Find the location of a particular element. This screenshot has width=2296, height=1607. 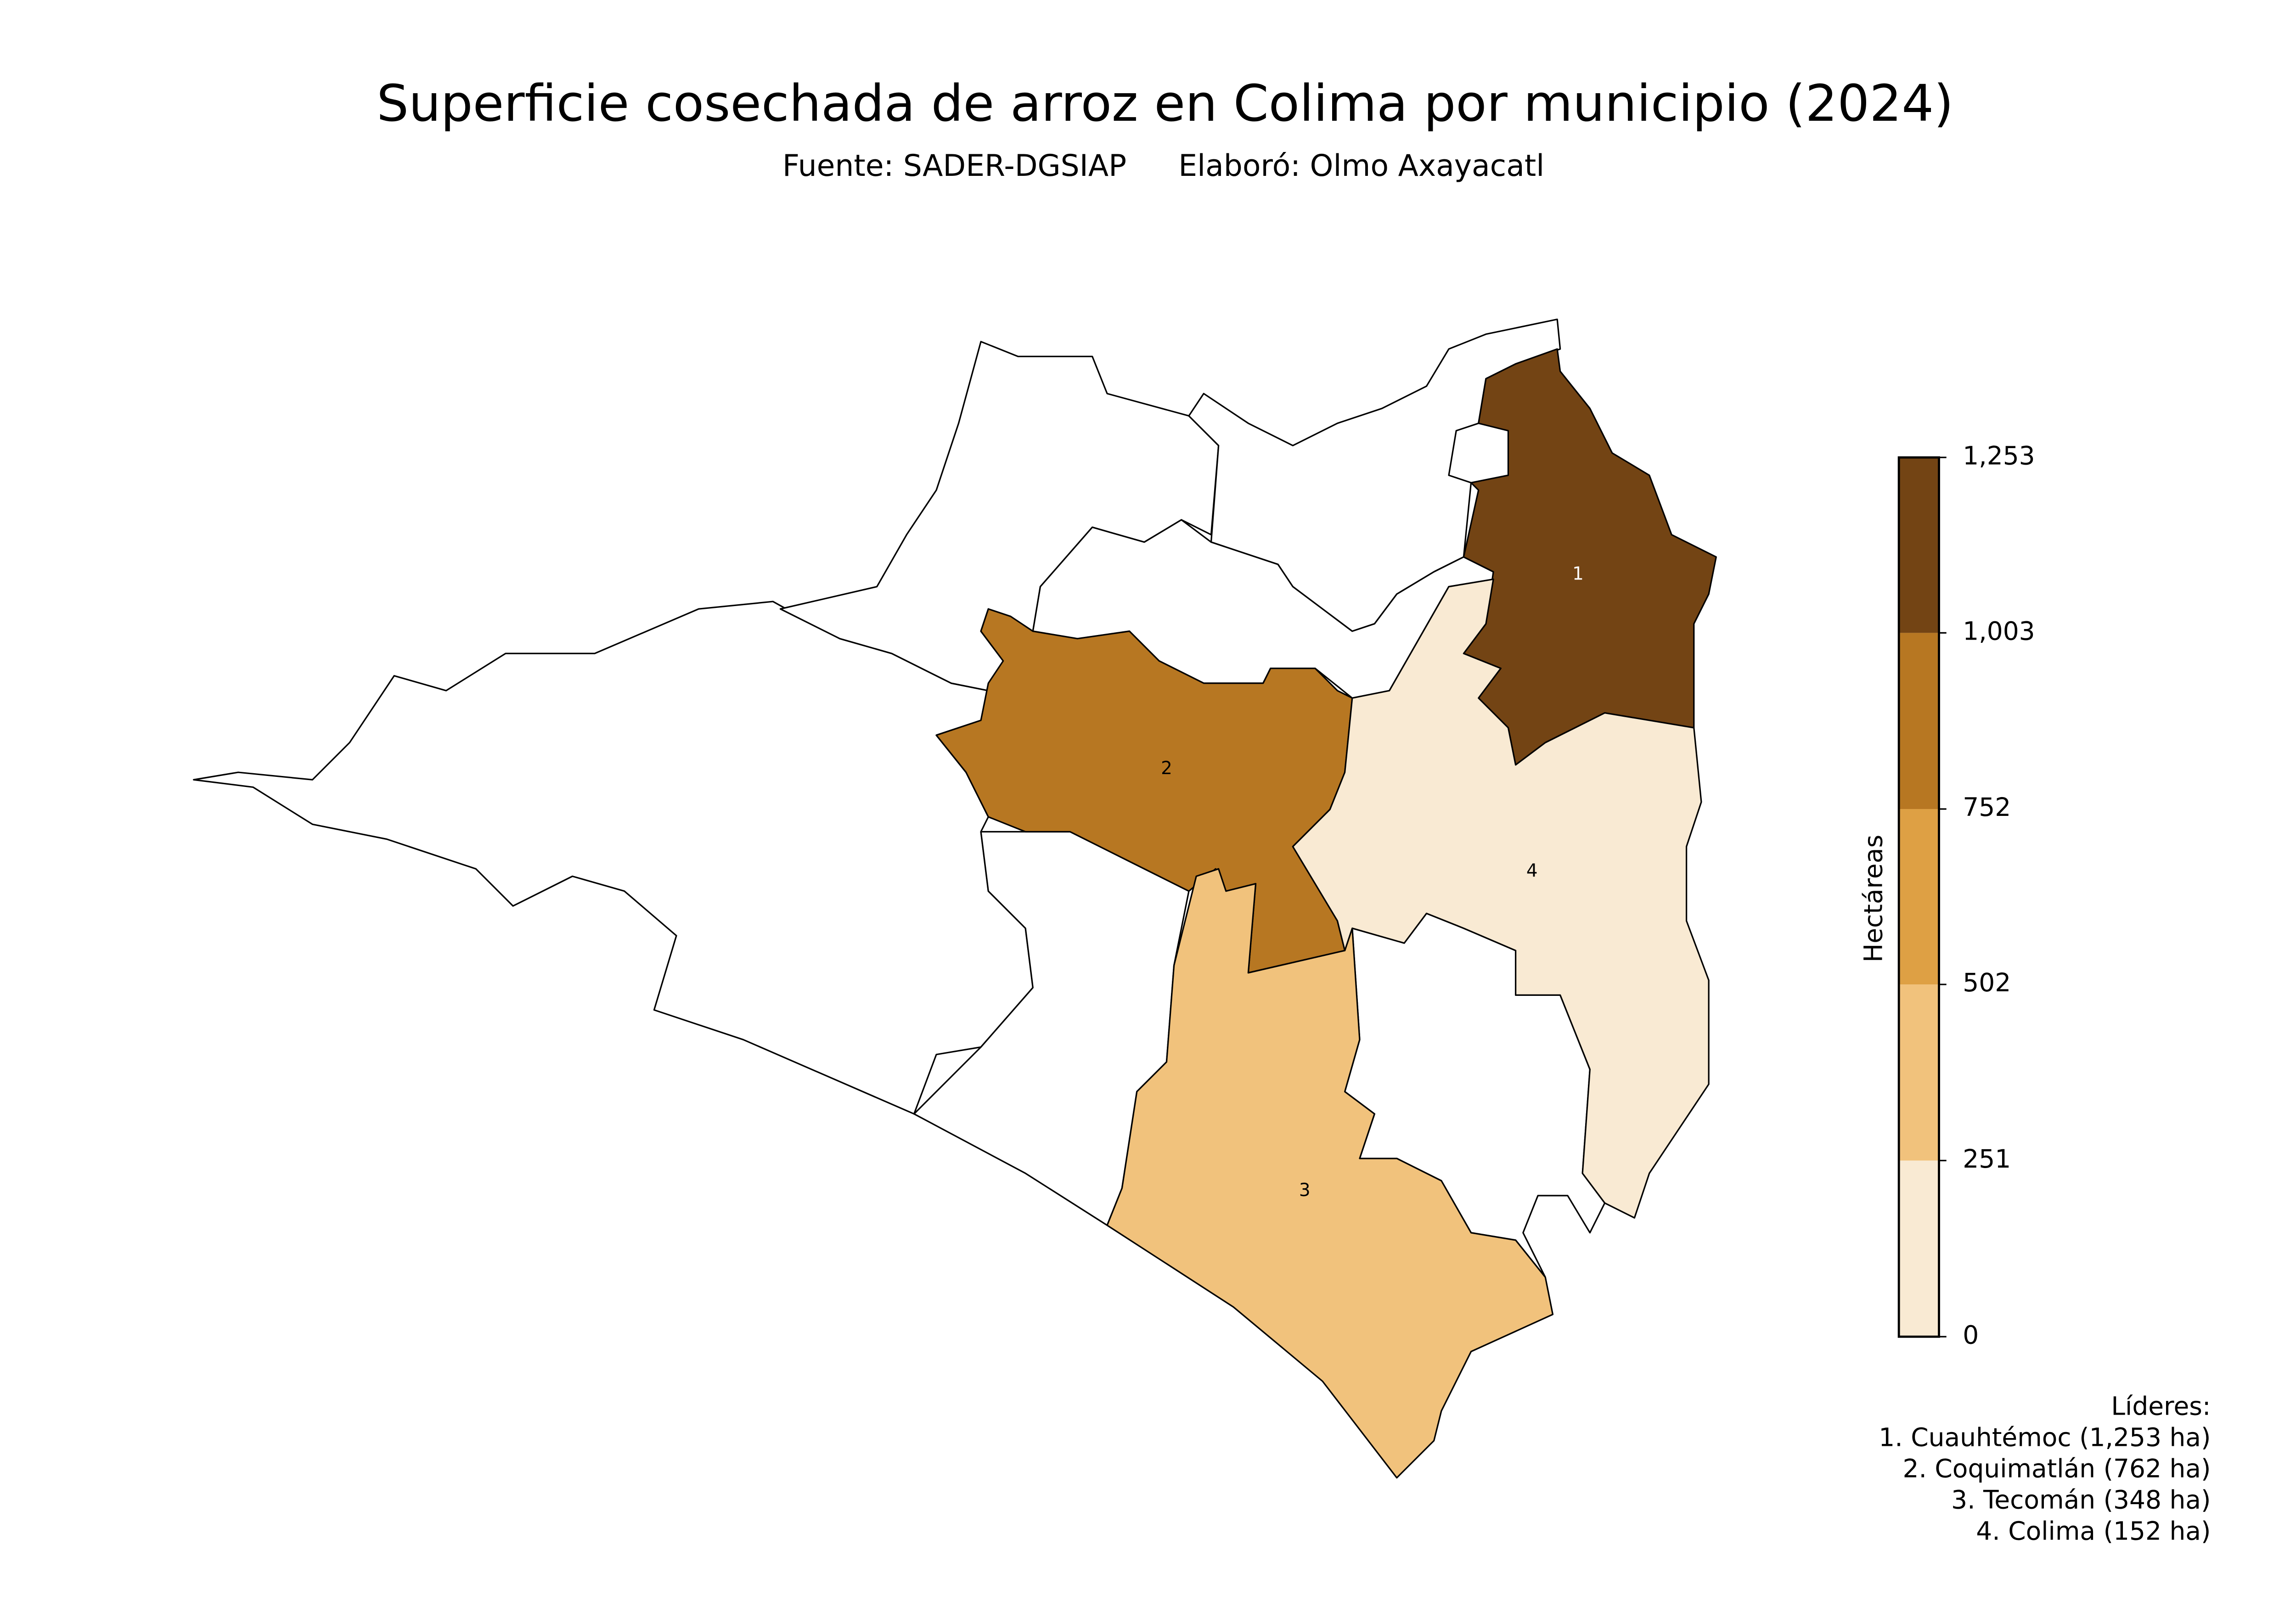

subtitle-author: Elaboró: Olmo Axayacatl is located at coordinates (1361, 166).